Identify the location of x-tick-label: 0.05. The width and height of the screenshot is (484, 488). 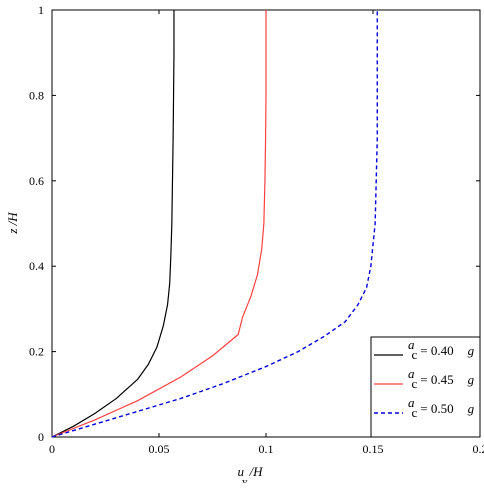
(159, 449).